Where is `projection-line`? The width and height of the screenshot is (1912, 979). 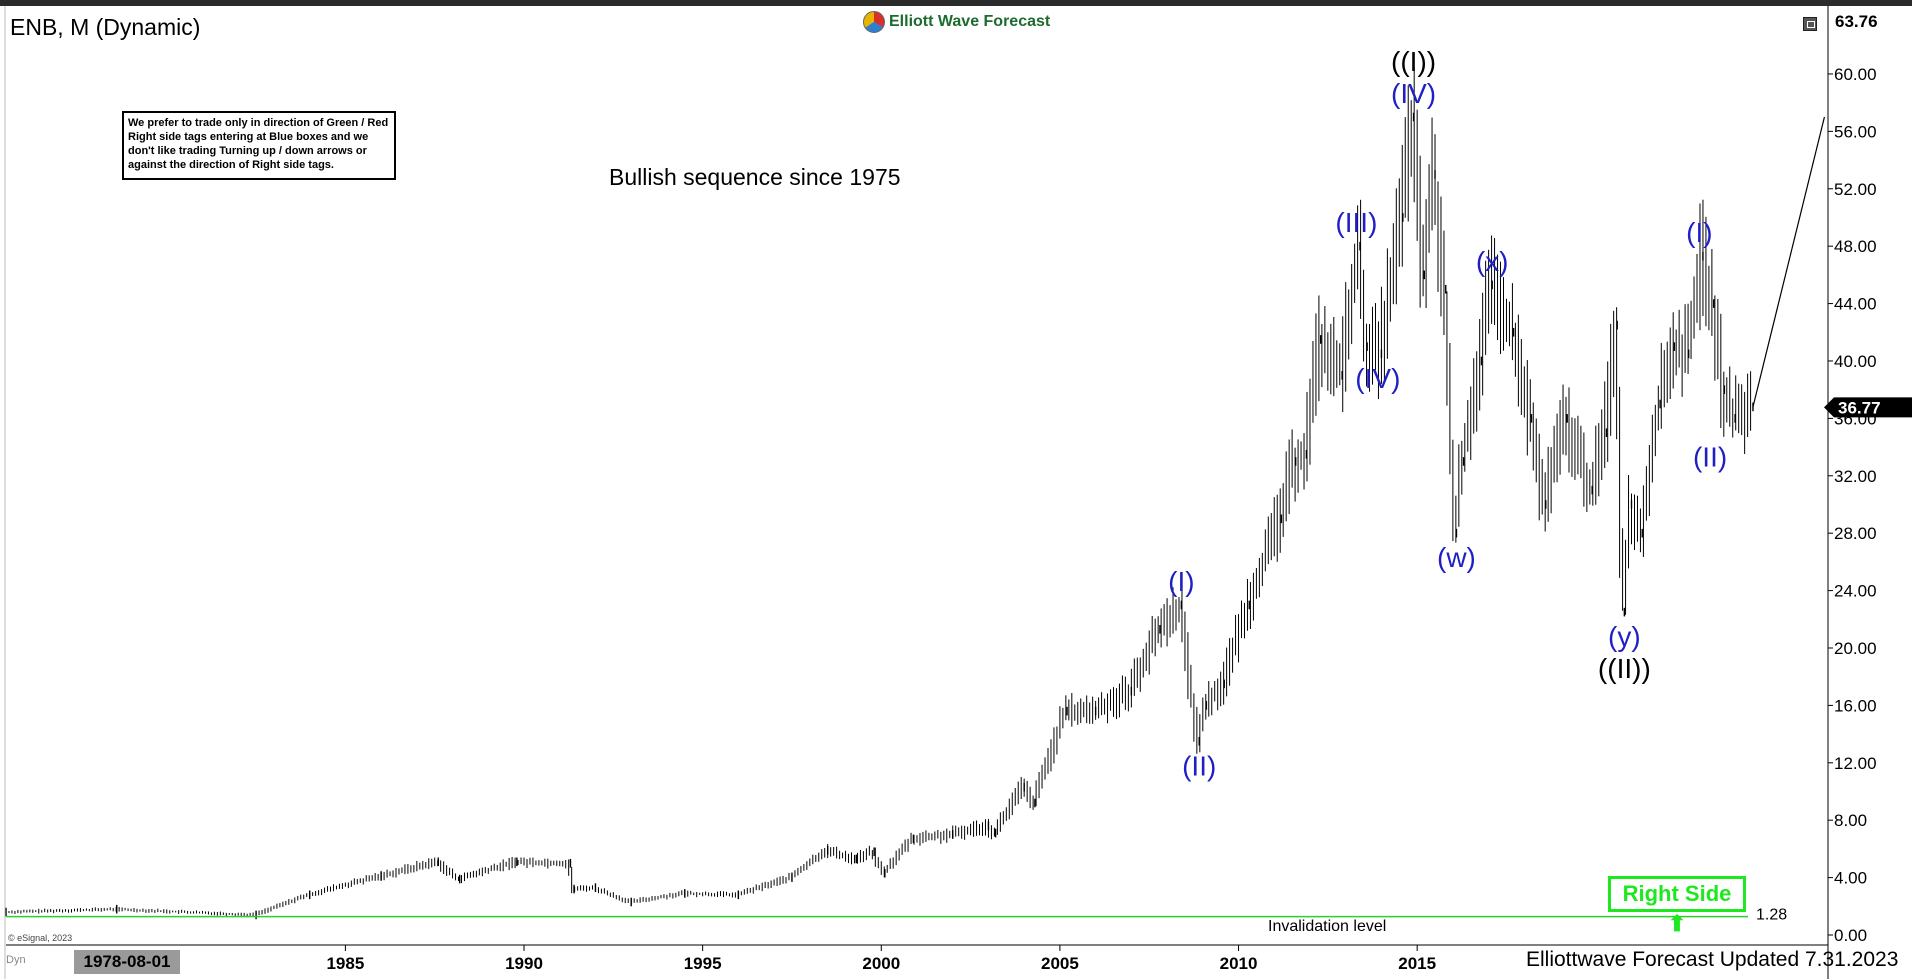
projection-line is located at coordinates (1789, 262).